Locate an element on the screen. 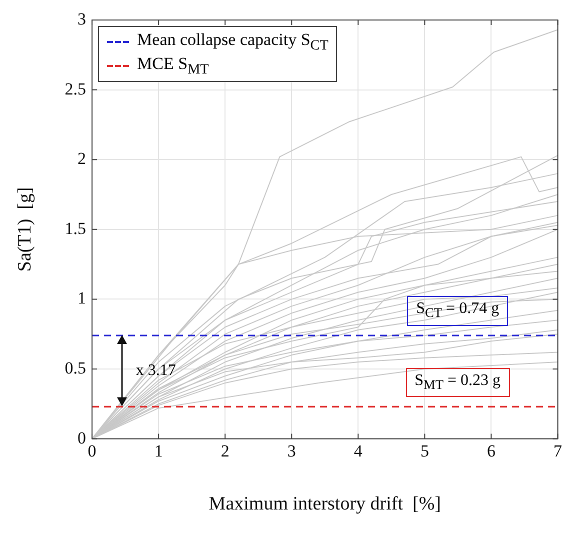 The height and width of the screenshot is (540, 565). x-tick-label: 5 is located at coordinates (424, 450).